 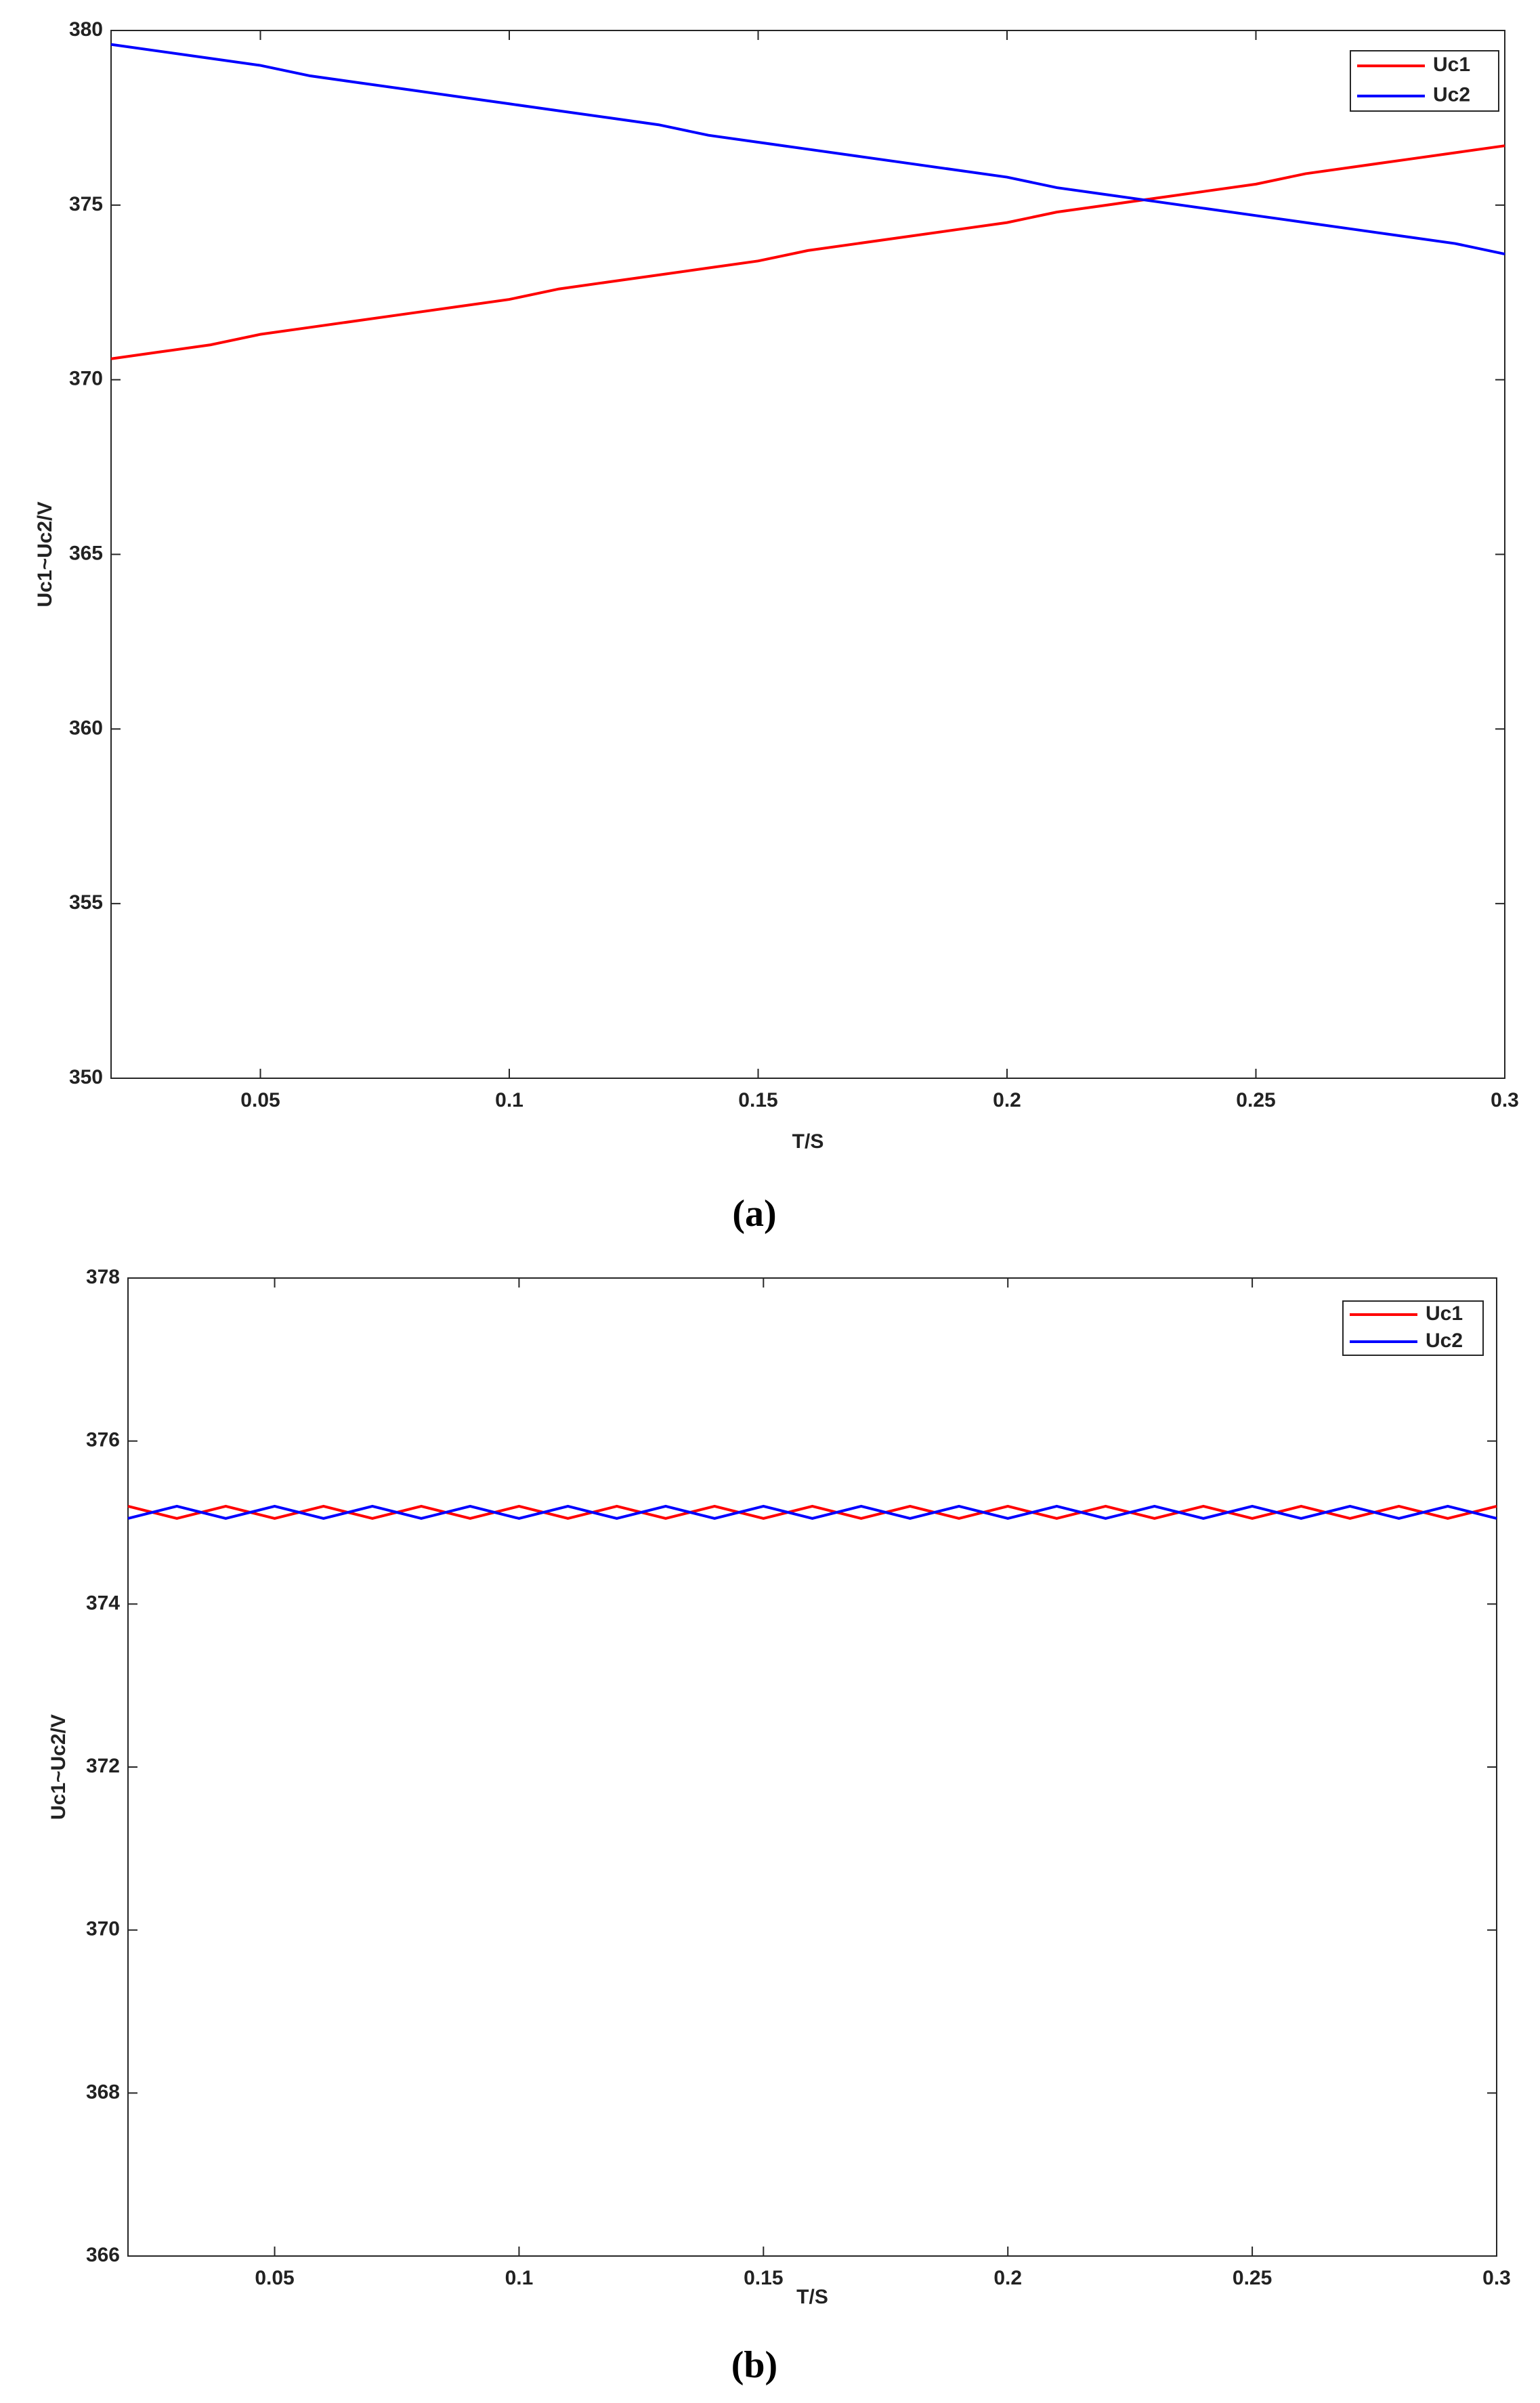 I want to click on y-tick-label: 380, so click(x=86, y=29).